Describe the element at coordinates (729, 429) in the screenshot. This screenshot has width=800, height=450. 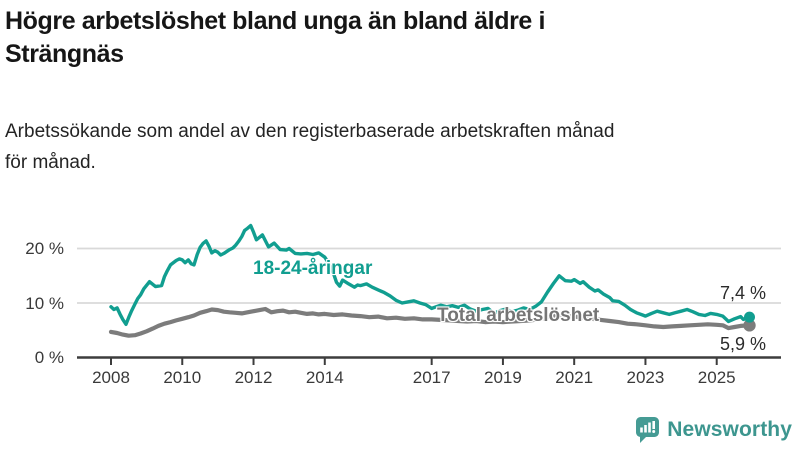
I see `newsworthy-wordmark: Newsworthy` at that location.